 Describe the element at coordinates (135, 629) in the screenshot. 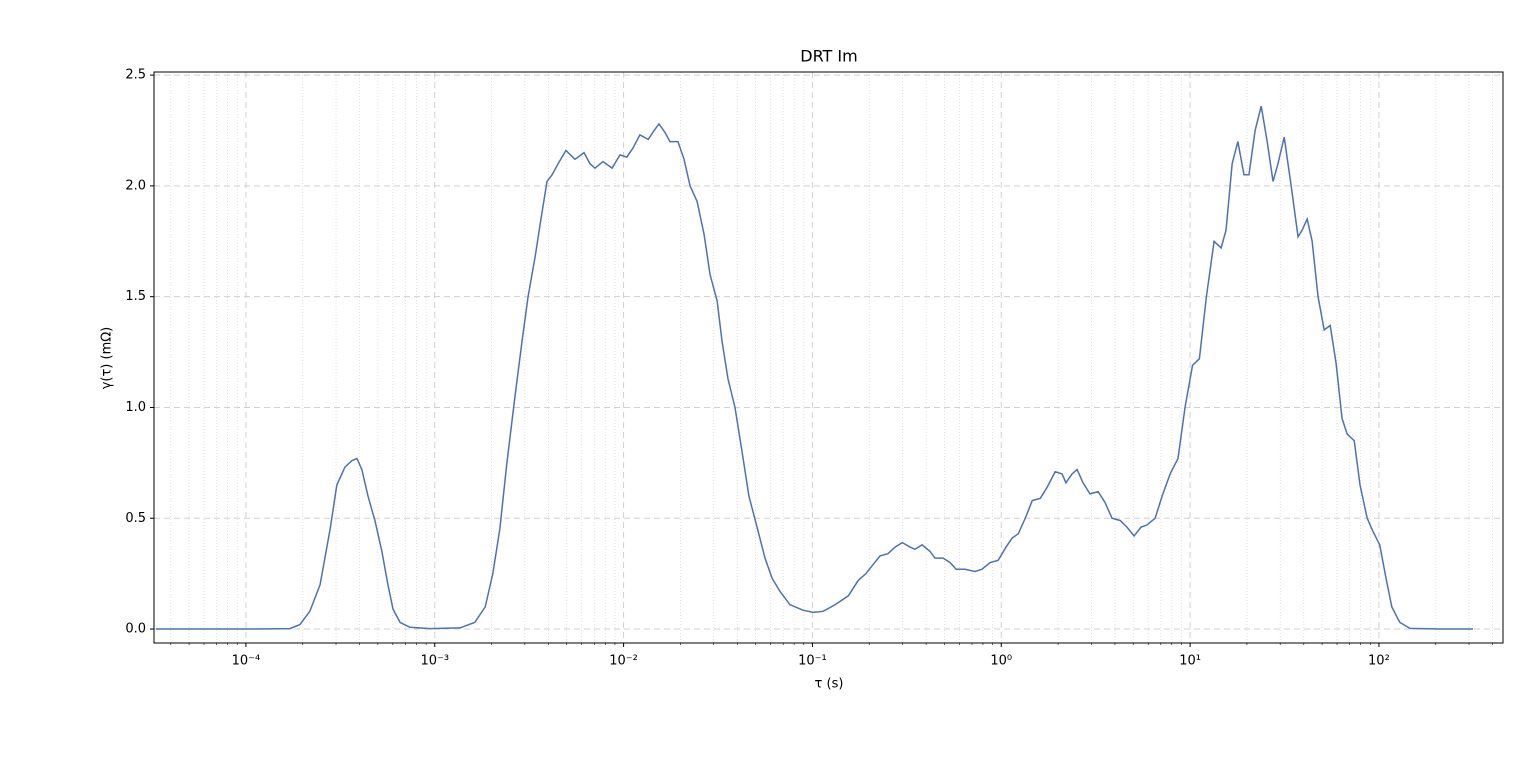

I see `y-tick-label: 0.0` at that location.